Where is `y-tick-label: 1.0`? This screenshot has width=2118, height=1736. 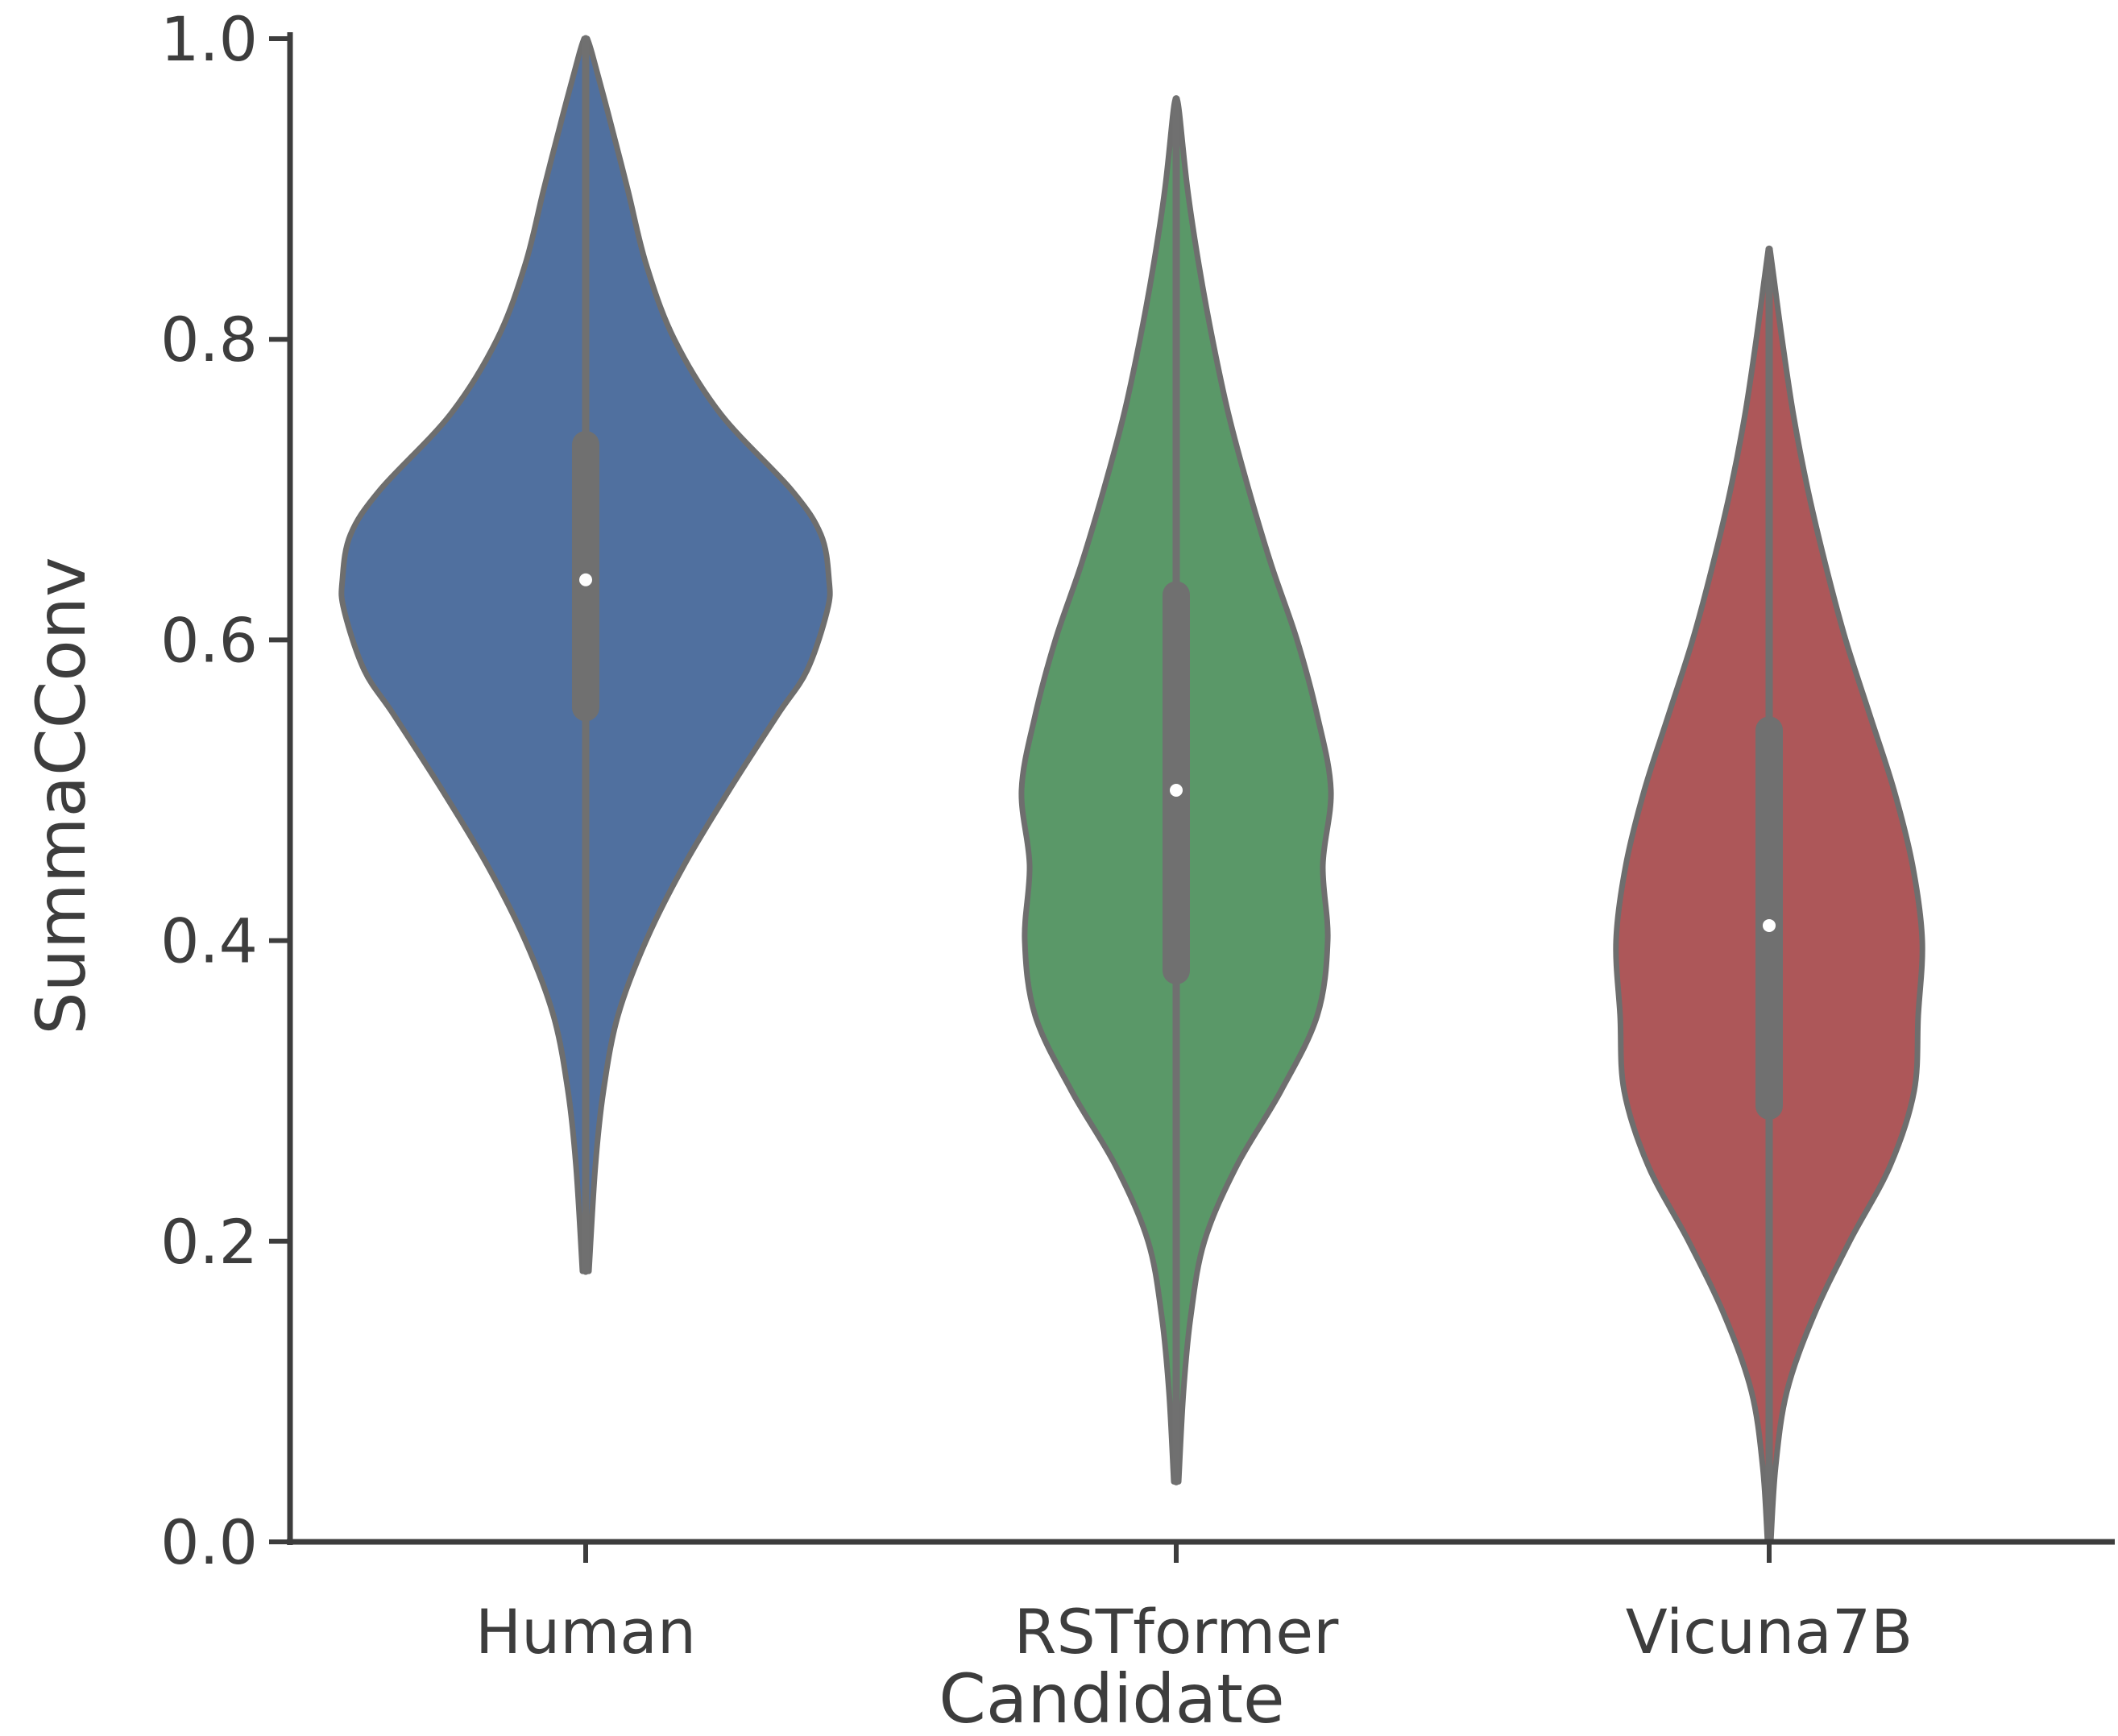 y-tick-label: 1.0 is located at coordinates (209, 39).